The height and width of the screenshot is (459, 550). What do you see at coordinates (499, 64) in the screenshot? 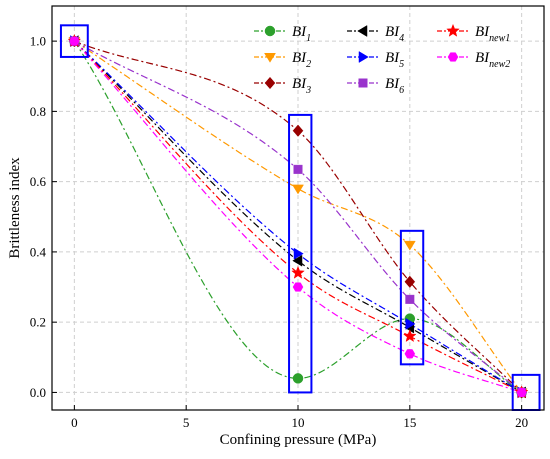
I see `legend-label-sub: new2` at bounding box center [499, 64].